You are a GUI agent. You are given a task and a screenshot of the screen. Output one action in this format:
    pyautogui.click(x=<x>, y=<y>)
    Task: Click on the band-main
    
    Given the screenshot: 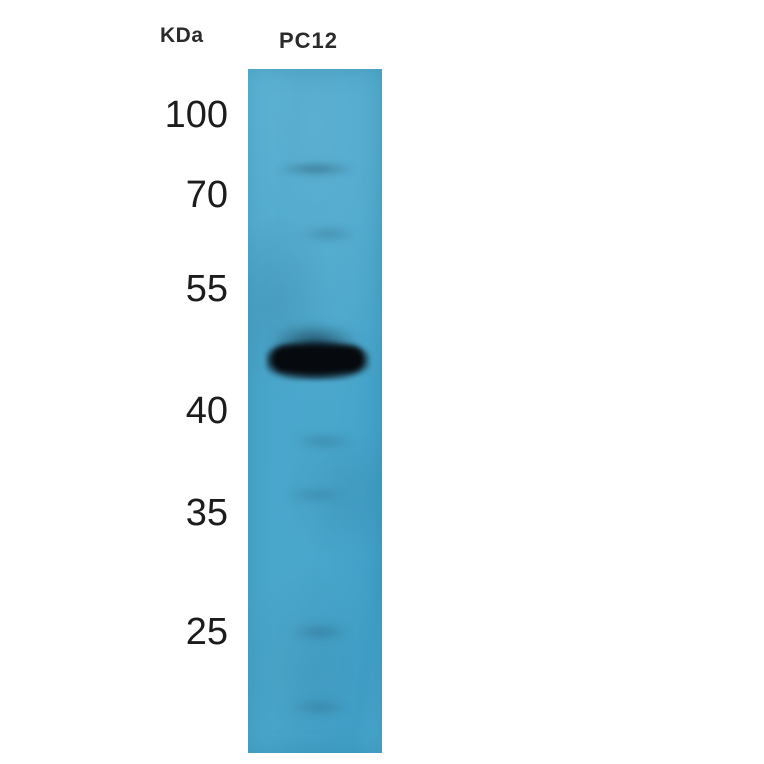 What is the action you would take?
    pyautogui.click(x=318, y=360)
    